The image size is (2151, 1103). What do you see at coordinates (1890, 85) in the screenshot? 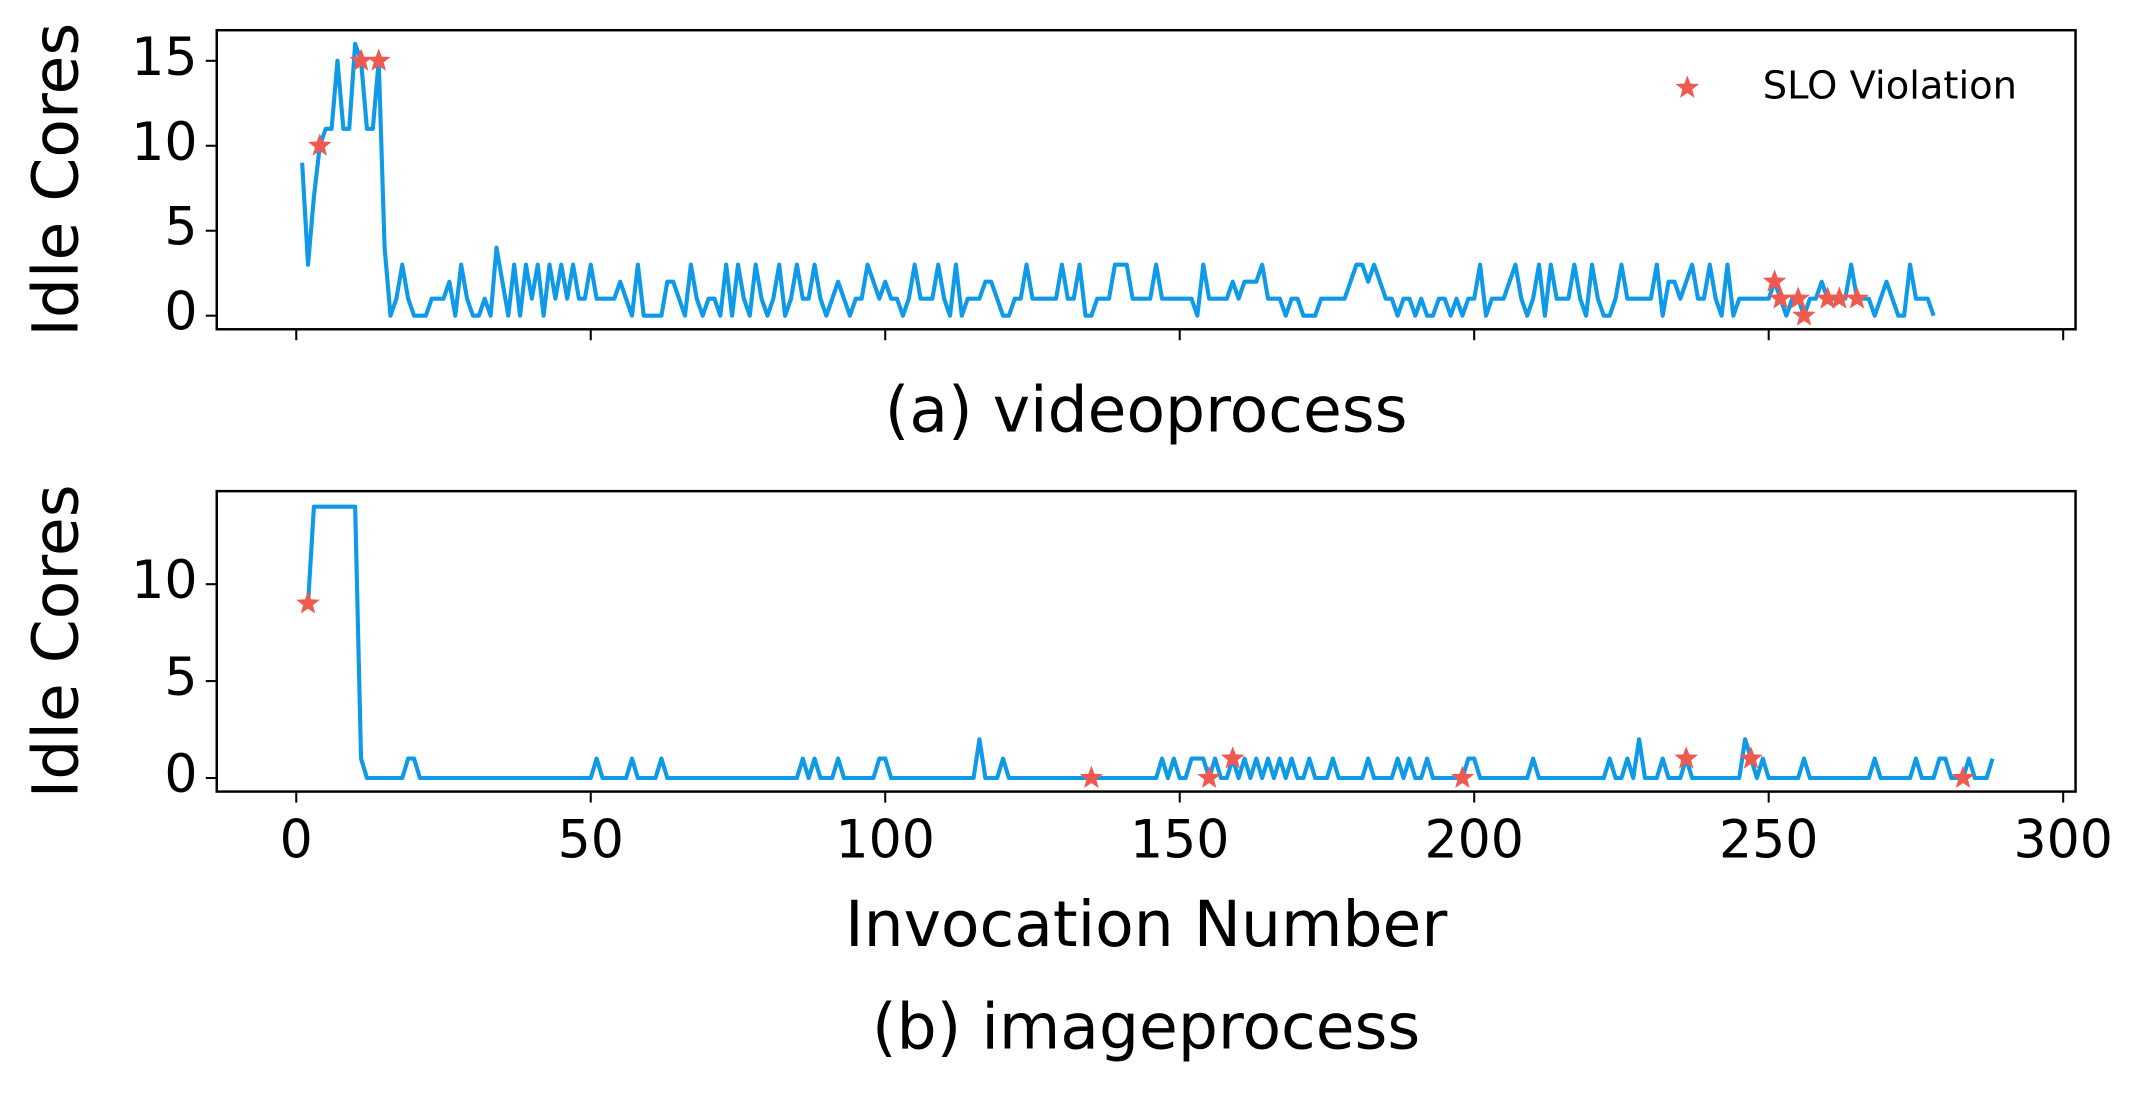
I see `legend-label: SLO Violation` at bounding box center [1890, 85].